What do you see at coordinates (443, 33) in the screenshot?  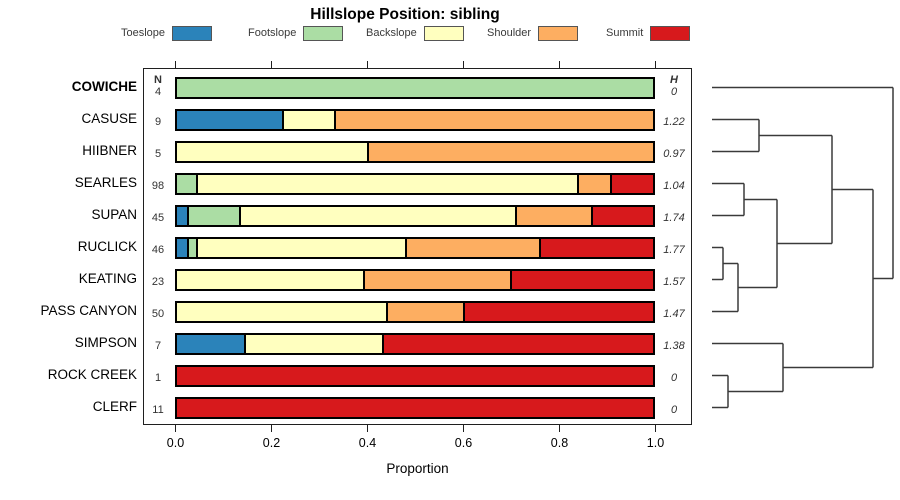 I see `backslope-swatch` at bounding box center [443, 33].